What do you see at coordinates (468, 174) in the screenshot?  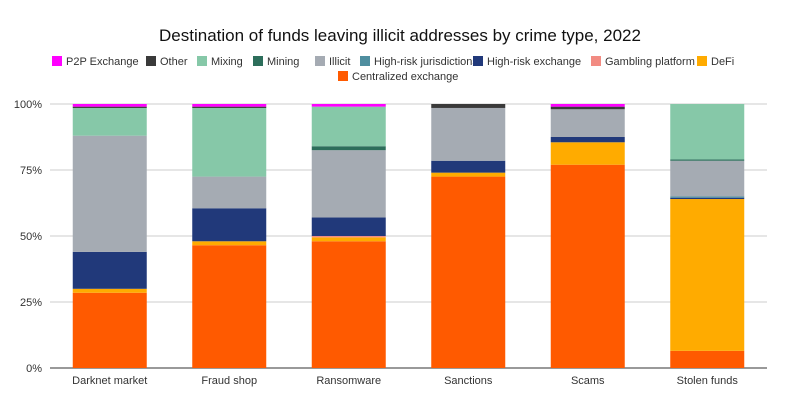 I see `bar-segment-sanctions-defi` at bounding box center [468, 174].